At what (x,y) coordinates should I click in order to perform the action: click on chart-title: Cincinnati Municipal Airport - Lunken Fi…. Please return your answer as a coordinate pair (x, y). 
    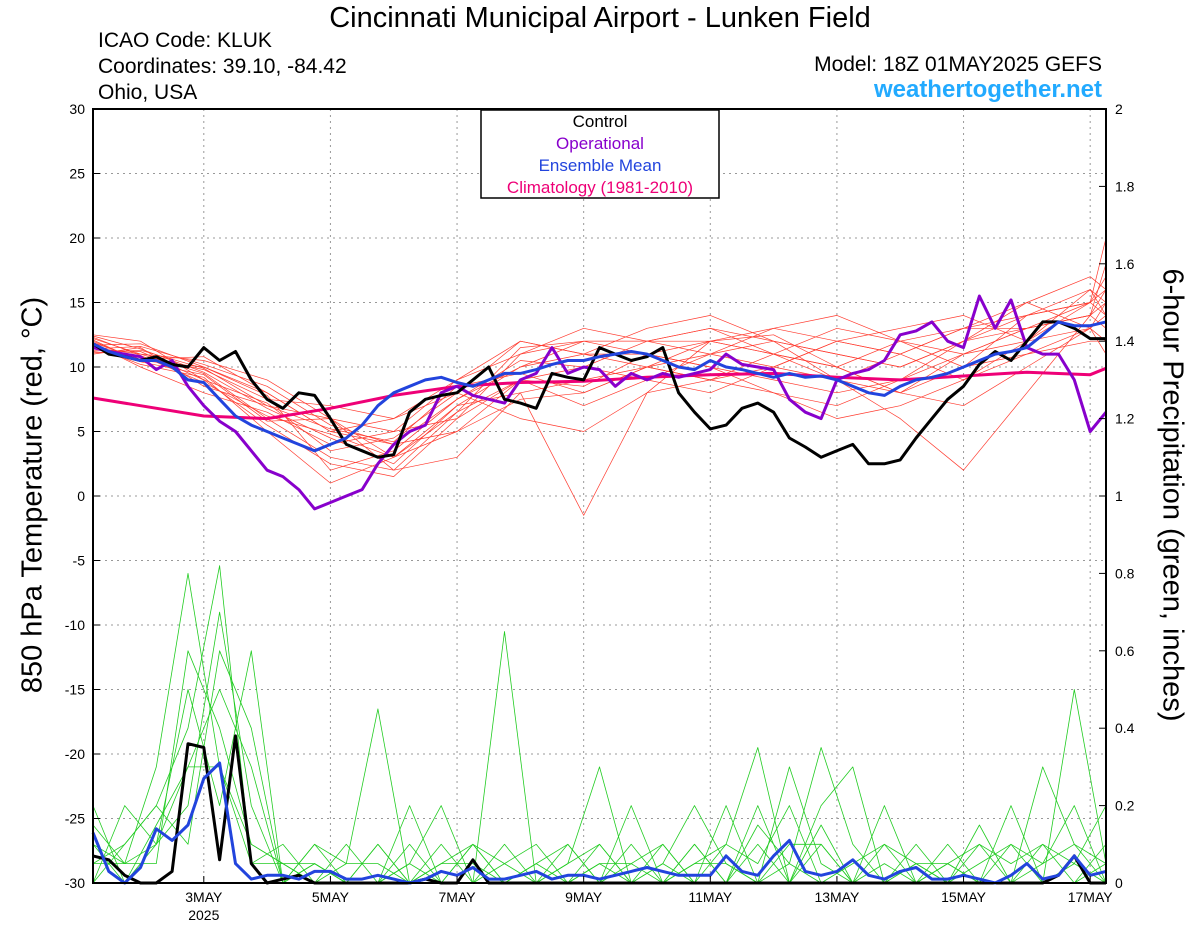
    Looking at the image, I should click on (600, 18).